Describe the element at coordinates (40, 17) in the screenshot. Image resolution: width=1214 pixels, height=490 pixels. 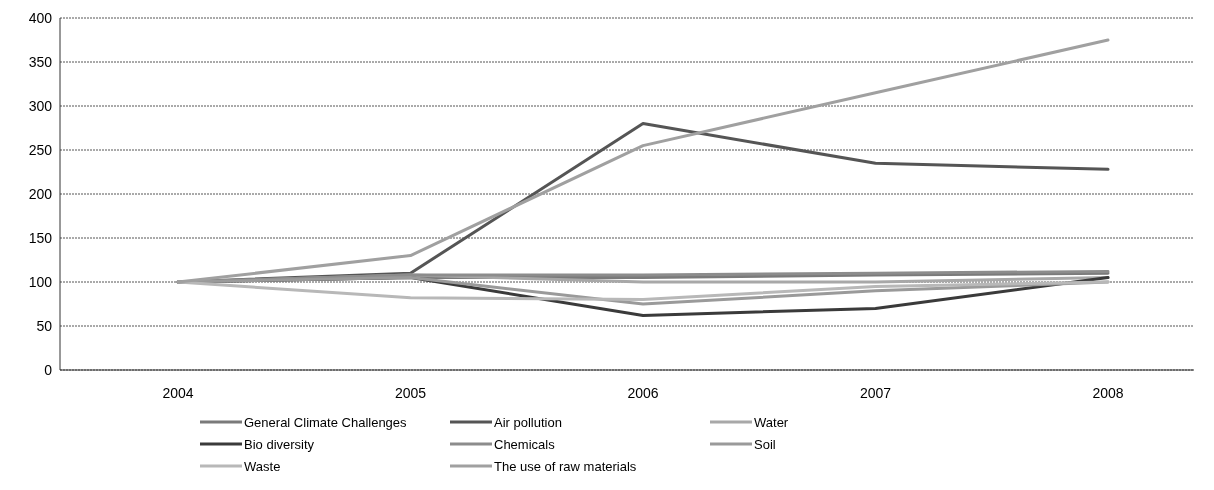
I see `y-tick-label: 400` at that location.